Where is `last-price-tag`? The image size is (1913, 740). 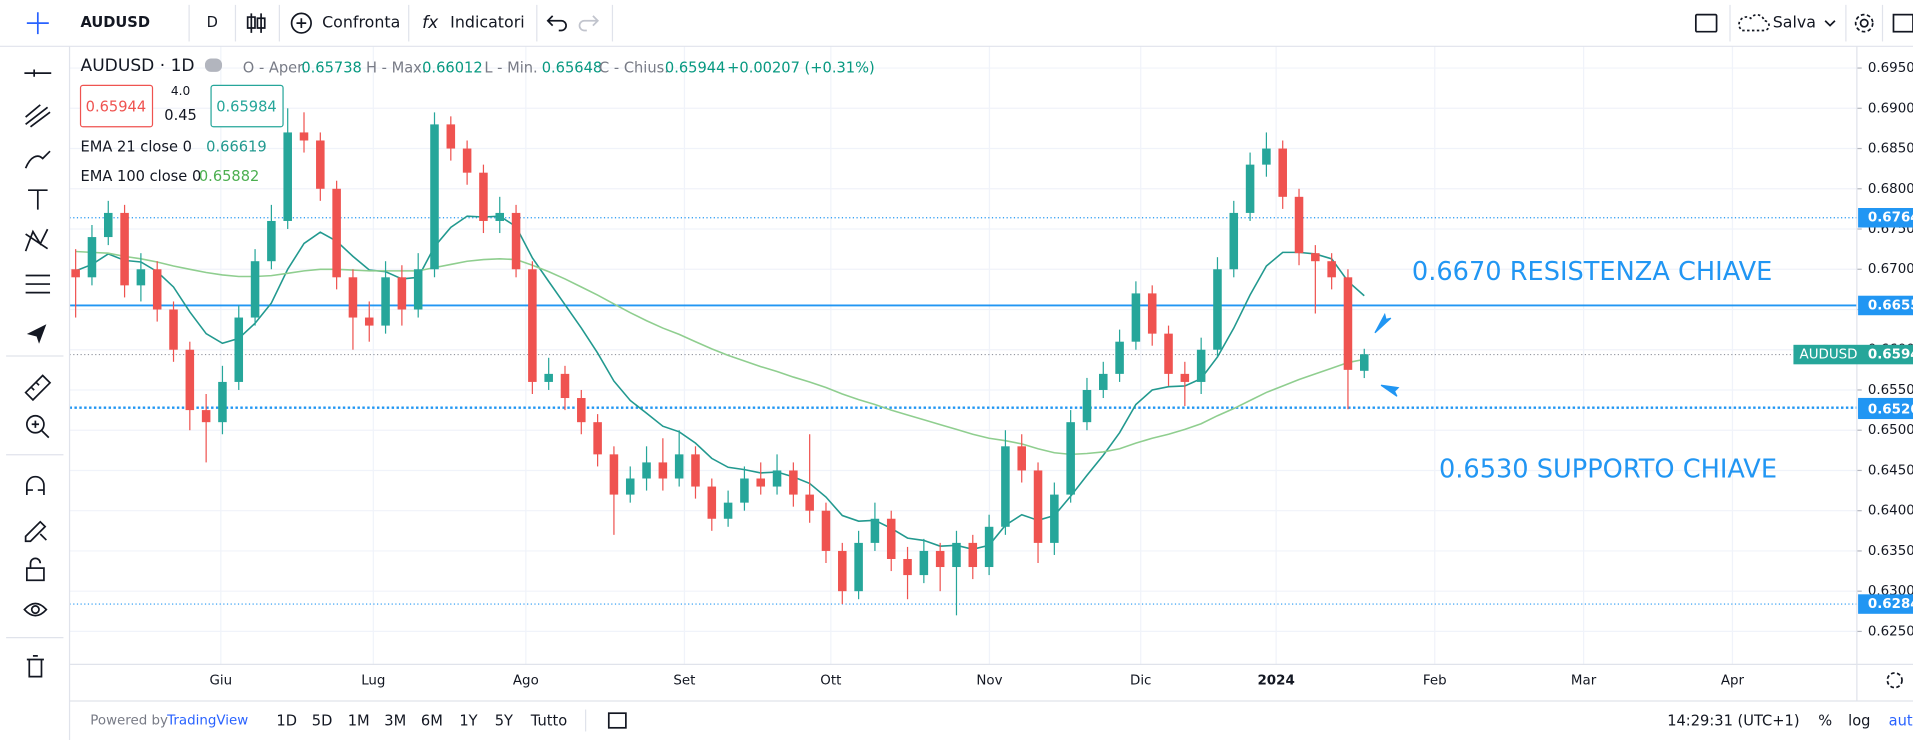 last-price-tag is located at coordinates (1853, 354).